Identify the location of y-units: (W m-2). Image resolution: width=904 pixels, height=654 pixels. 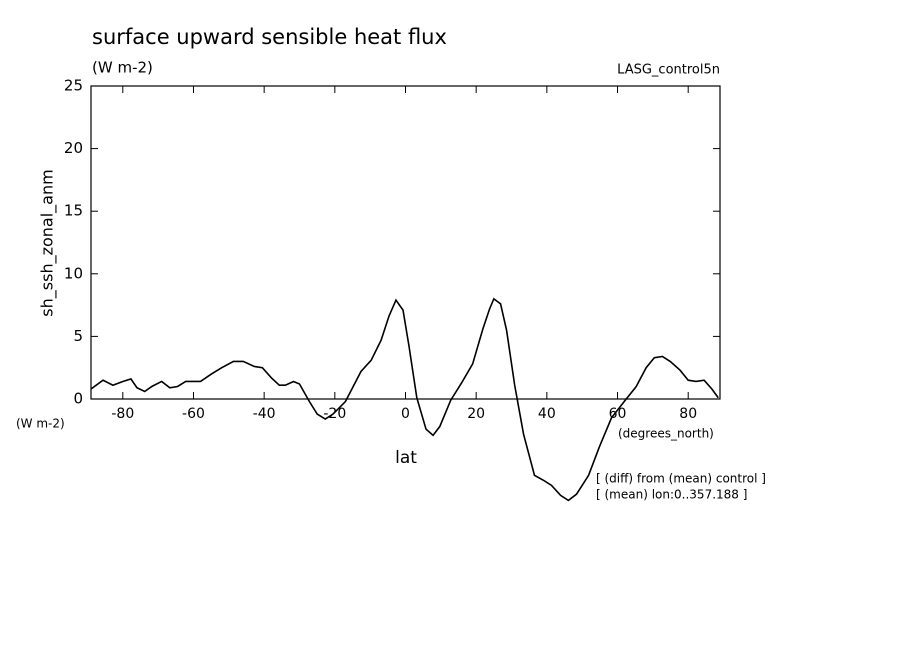
(40, 424).